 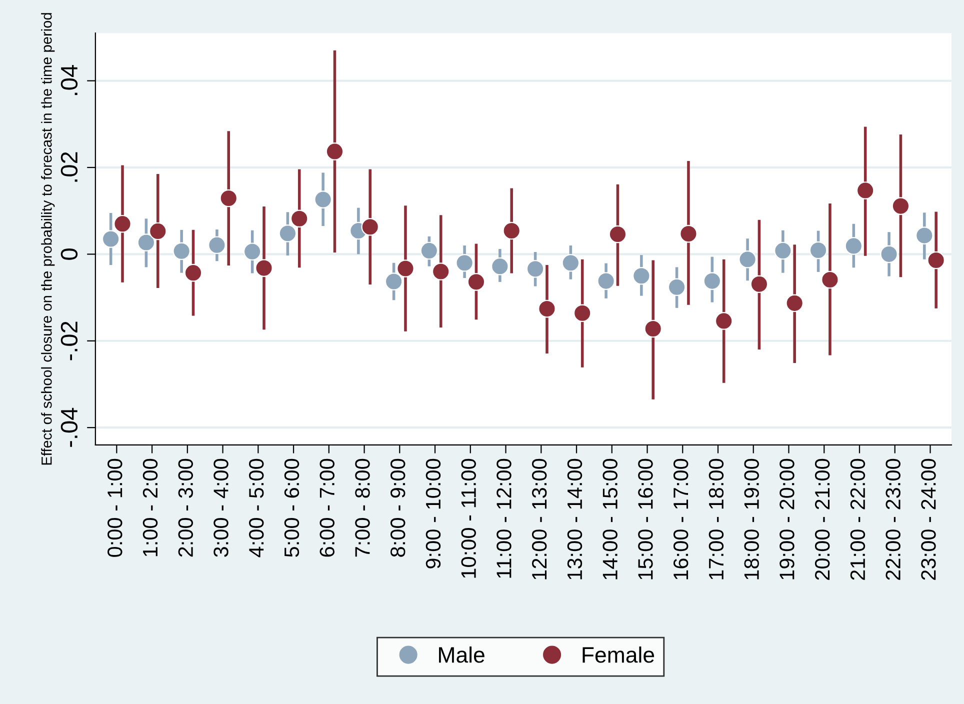 What do you see at coordinates (69, 80) in the screenshot?
I see `y-tick-label: .04` at bounding box center [69, 80].